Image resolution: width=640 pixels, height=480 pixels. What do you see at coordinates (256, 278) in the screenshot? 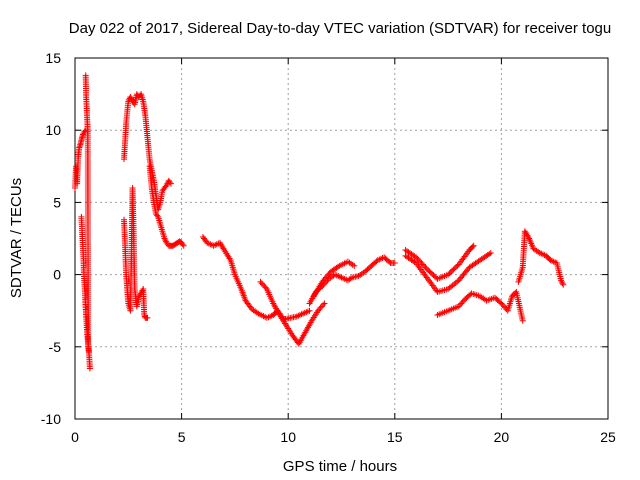
I see `series-arc-main` at bounding box center [256, 278].